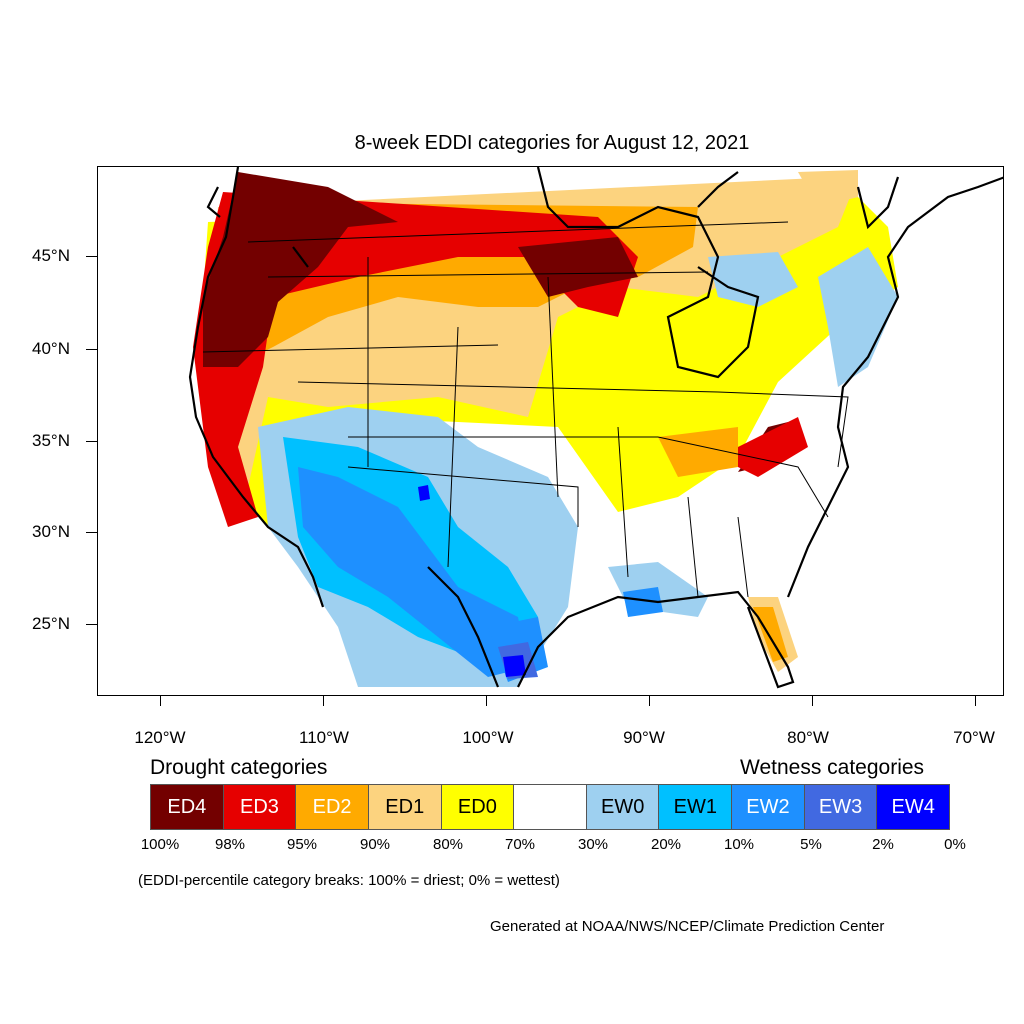 The image size is (1024, 1024). I want to click on region-ed1-northeast, so click(828, 188).